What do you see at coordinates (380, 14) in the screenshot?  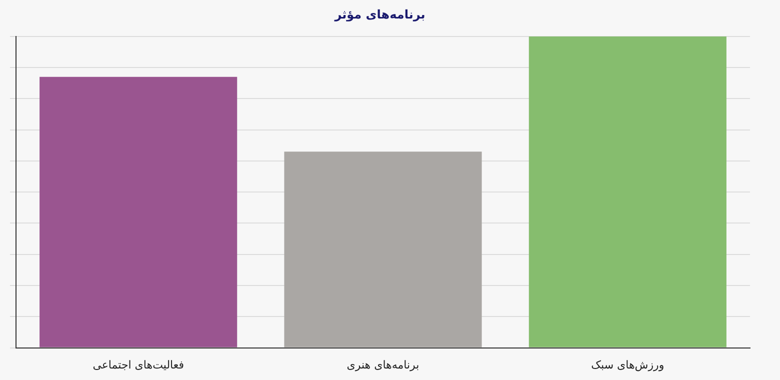 I see `chart-title: برنامه‌های مؤثر` at bounding box center [380, 14].